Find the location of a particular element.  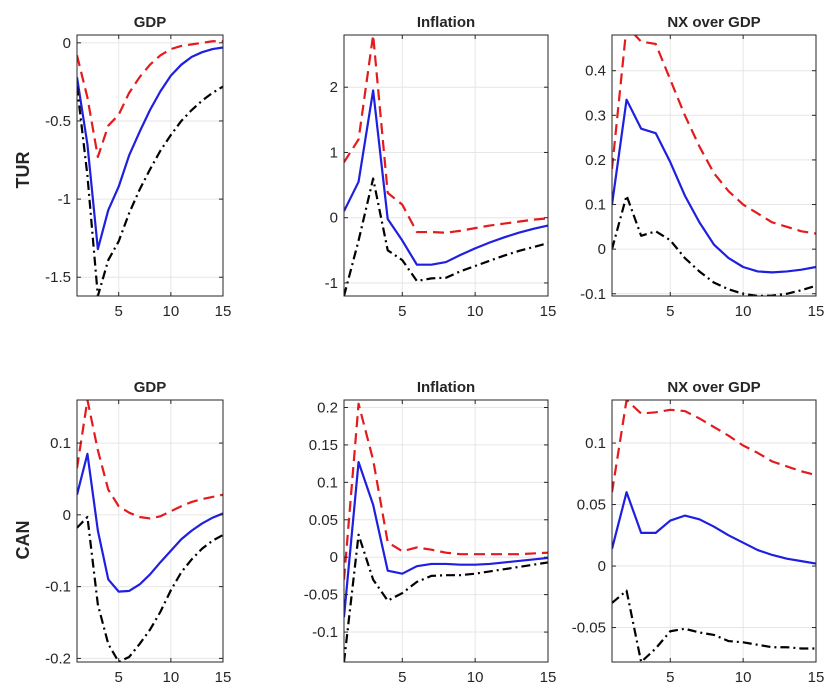

y-tick-label: 2 is located at coordinates (334, 87).